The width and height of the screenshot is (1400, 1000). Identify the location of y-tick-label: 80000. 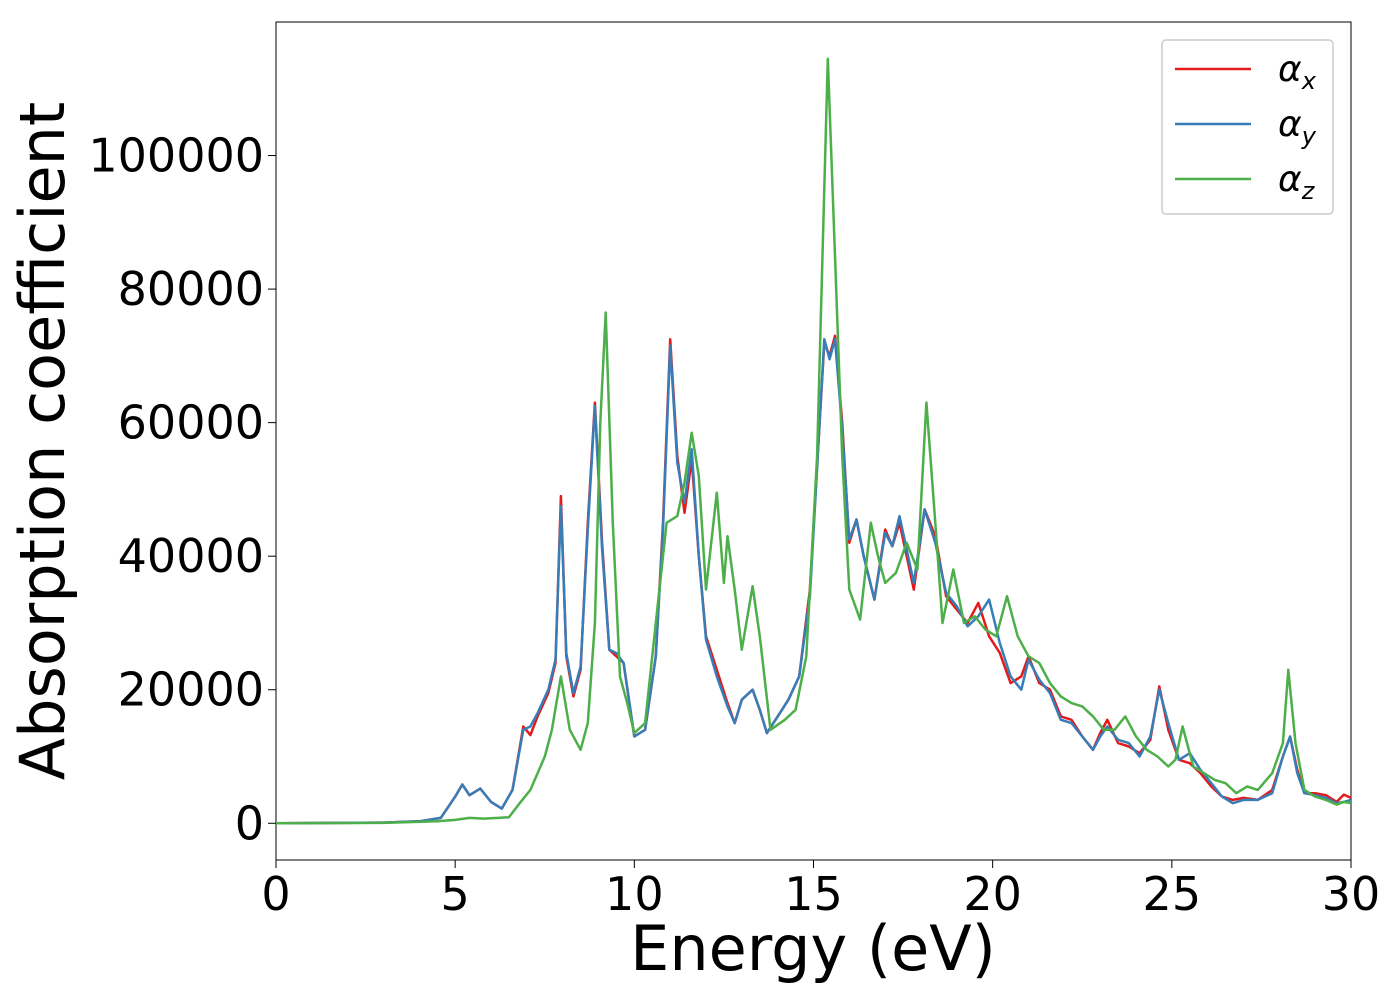
(191, 289).